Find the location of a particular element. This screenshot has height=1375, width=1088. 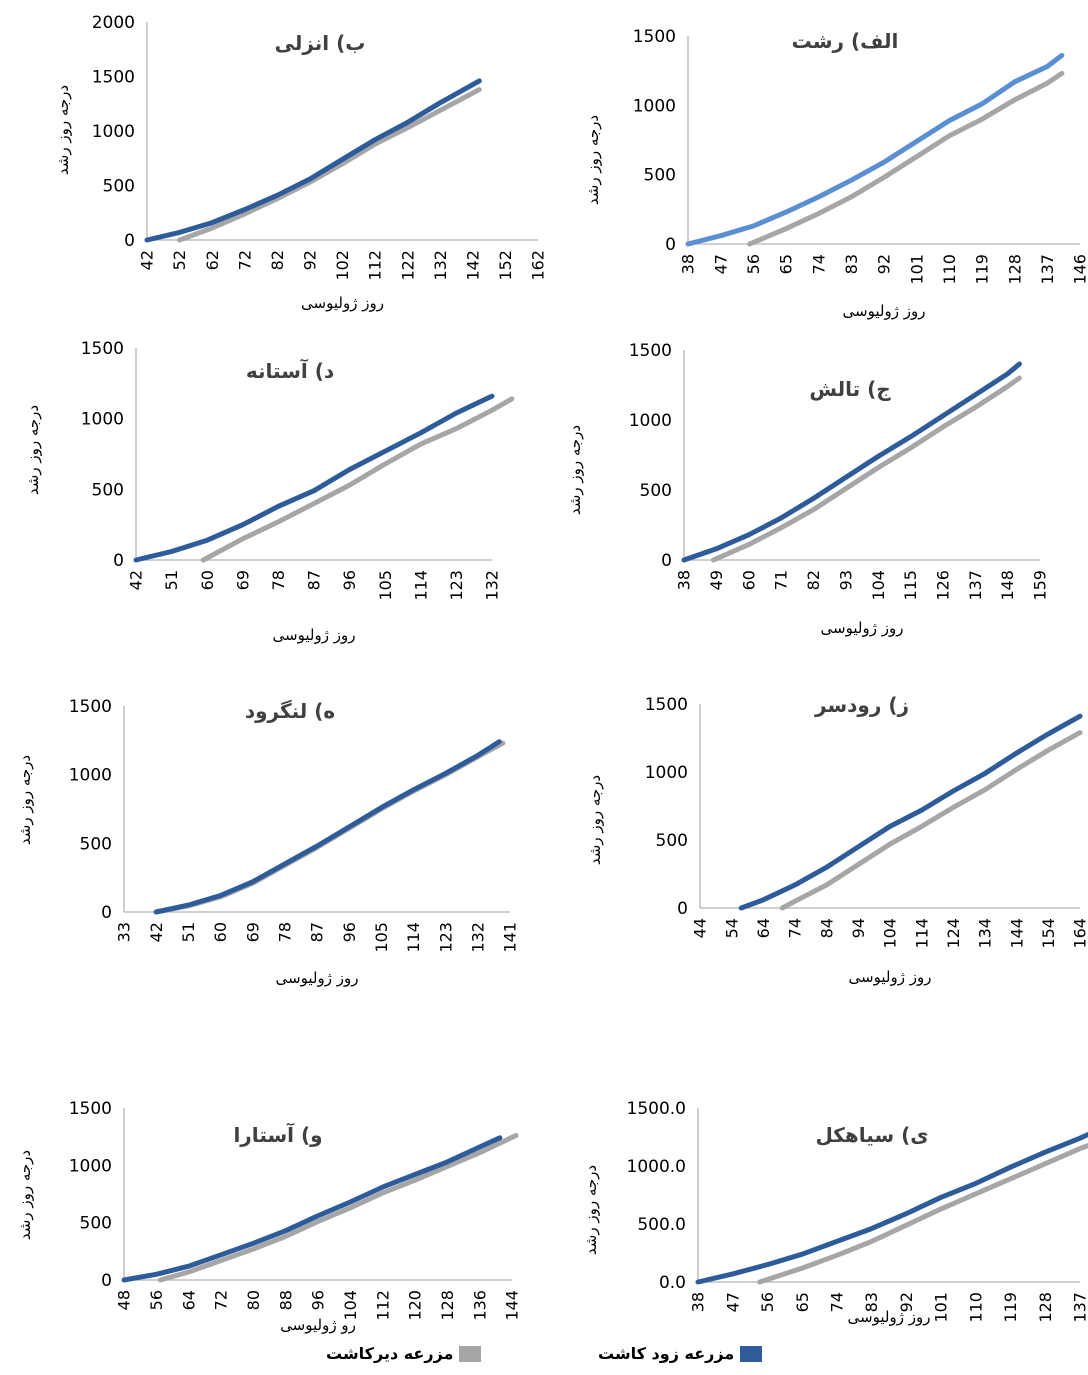

x-tick-label: 115 is located at coordinates (910, 585).